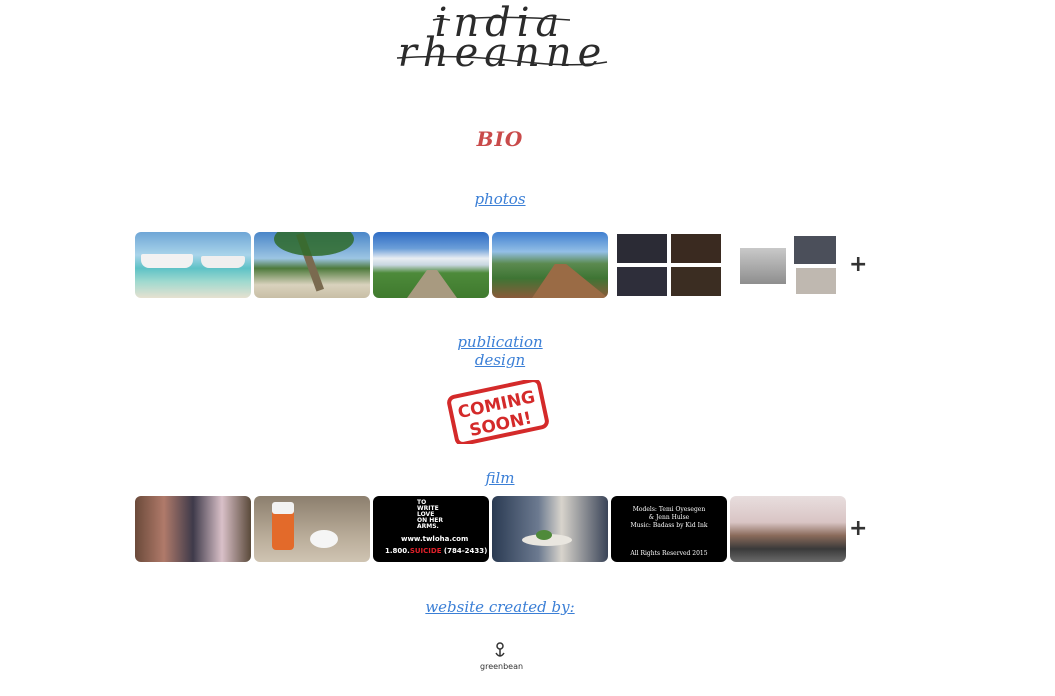 Image resolution: width=1055 pixels, height=696 pixels. Describe the element at coordinates (669, 525) in the screenshot. I see `credits-music: Music: Badass by Kid Ink` at that location.